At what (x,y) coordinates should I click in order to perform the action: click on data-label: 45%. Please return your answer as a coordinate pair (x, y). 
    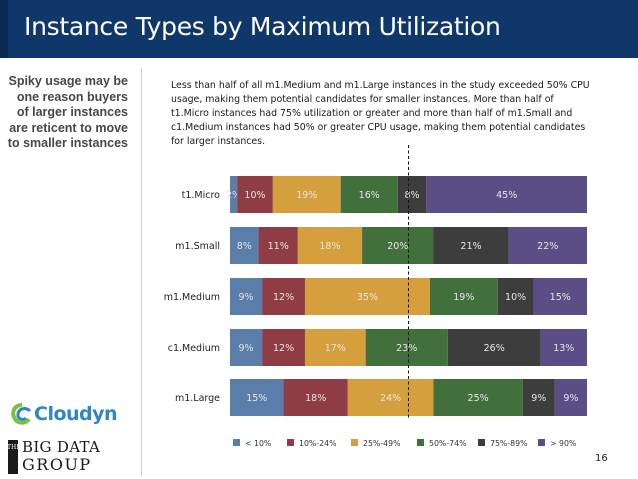
    Looking at the image, I should click on (506, 195).